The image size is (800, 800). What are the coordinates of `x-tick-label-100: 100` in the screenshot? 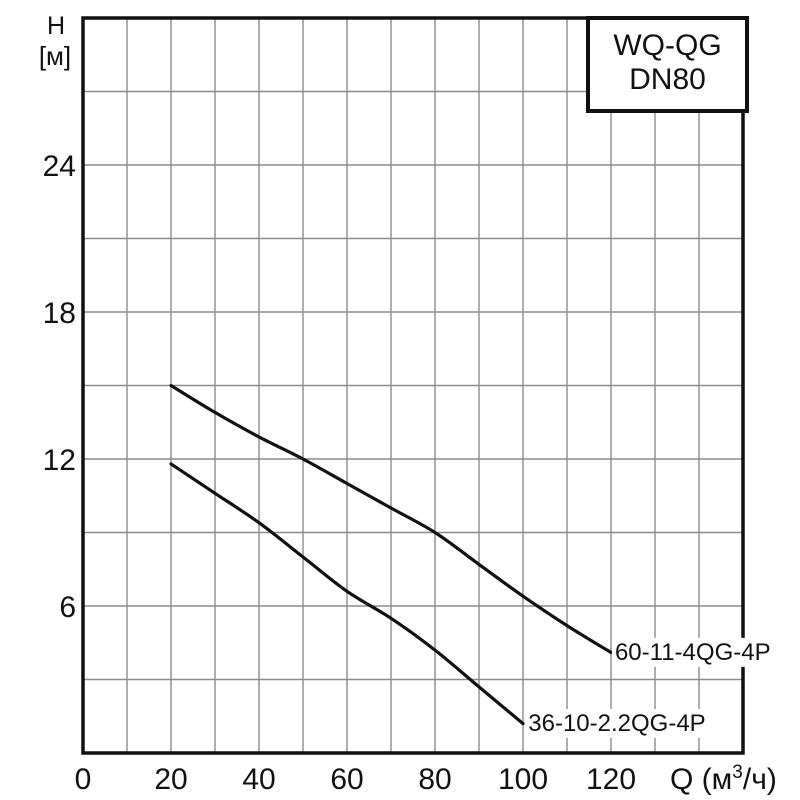 It's located at (523, 779).